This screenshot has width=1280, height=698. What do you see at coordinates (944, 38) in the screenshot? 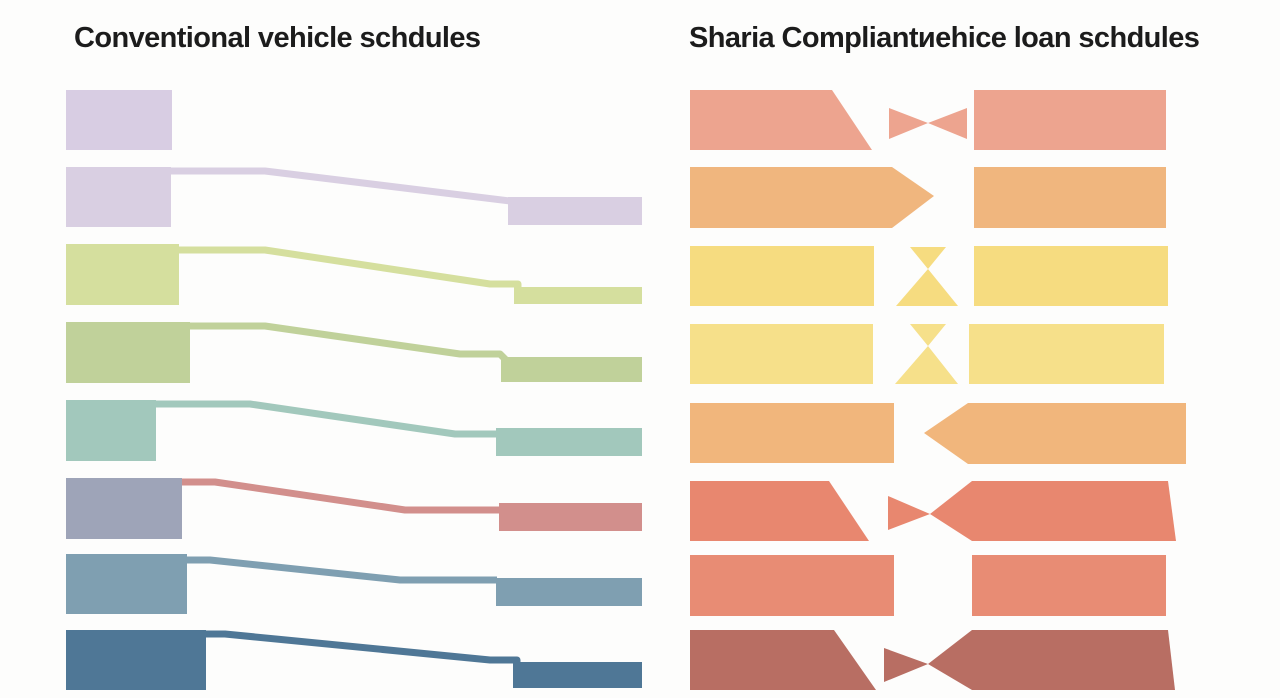
I see `sharia-schedule-title: Sharia Compliantиehice loan schdules` at bounding box center [944, 38].